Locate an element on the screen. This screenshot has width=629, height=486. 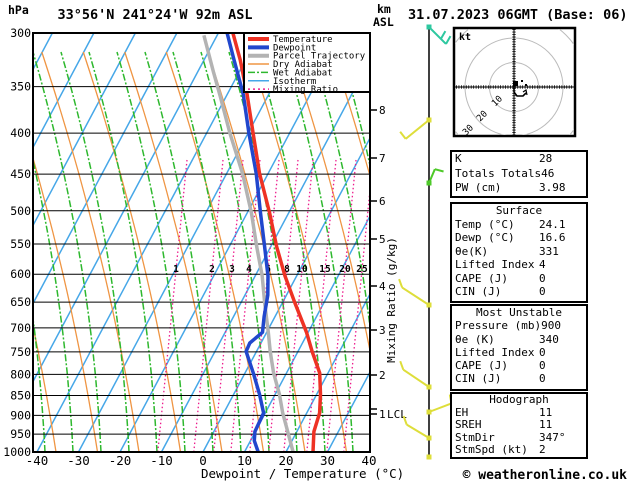
panel-row-value: 46 is located at coordinates (548, 173).